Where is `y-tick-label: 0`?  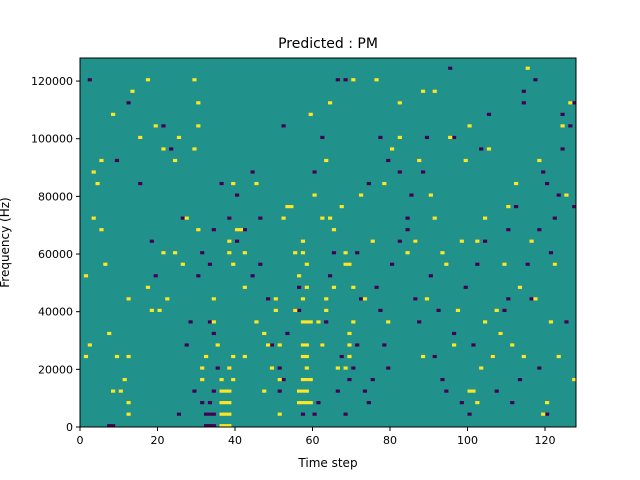
y-tick-label: 0 is located at coordinates (69, 427).